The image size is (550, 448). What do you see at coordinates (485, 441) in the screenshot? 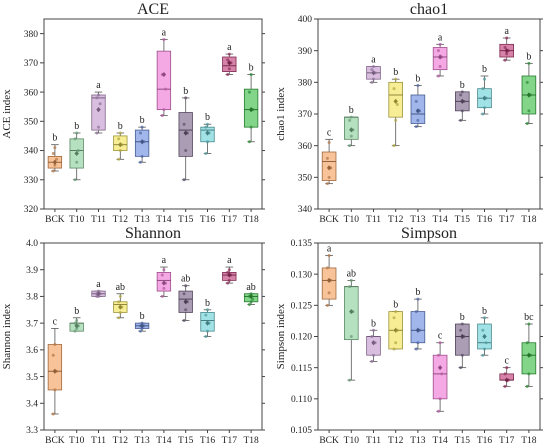
I see `x-tick-label: T16` at bounding box center [485, 441].